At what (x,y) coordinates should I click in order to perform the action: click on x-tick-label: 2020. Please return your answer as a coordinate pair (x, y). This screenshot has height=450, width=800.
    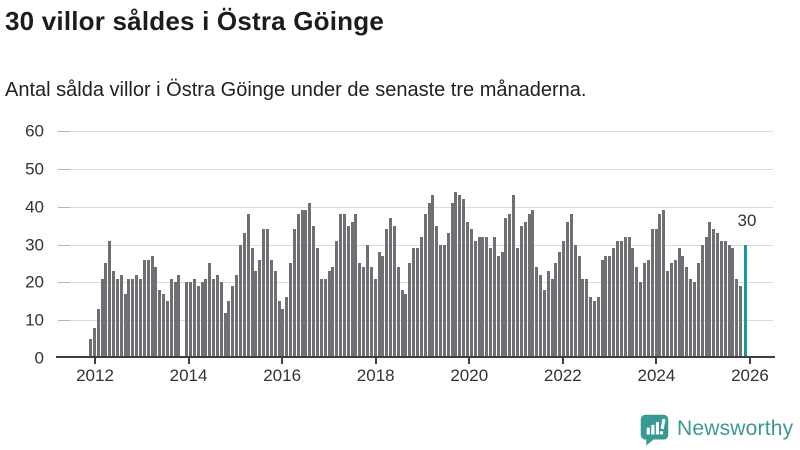
    Looking at the image, I should click on (469, 375).